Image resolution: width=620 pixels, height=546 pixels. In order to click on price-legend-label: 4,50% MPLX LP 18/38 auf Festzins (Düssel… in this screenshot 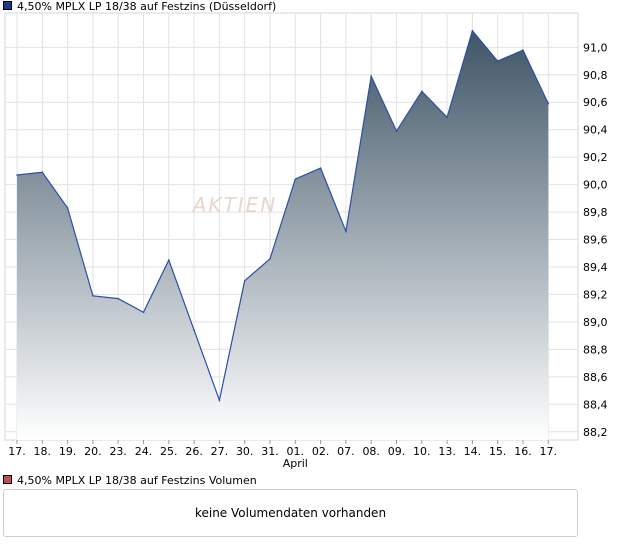, I will do `click(147, 6)`.